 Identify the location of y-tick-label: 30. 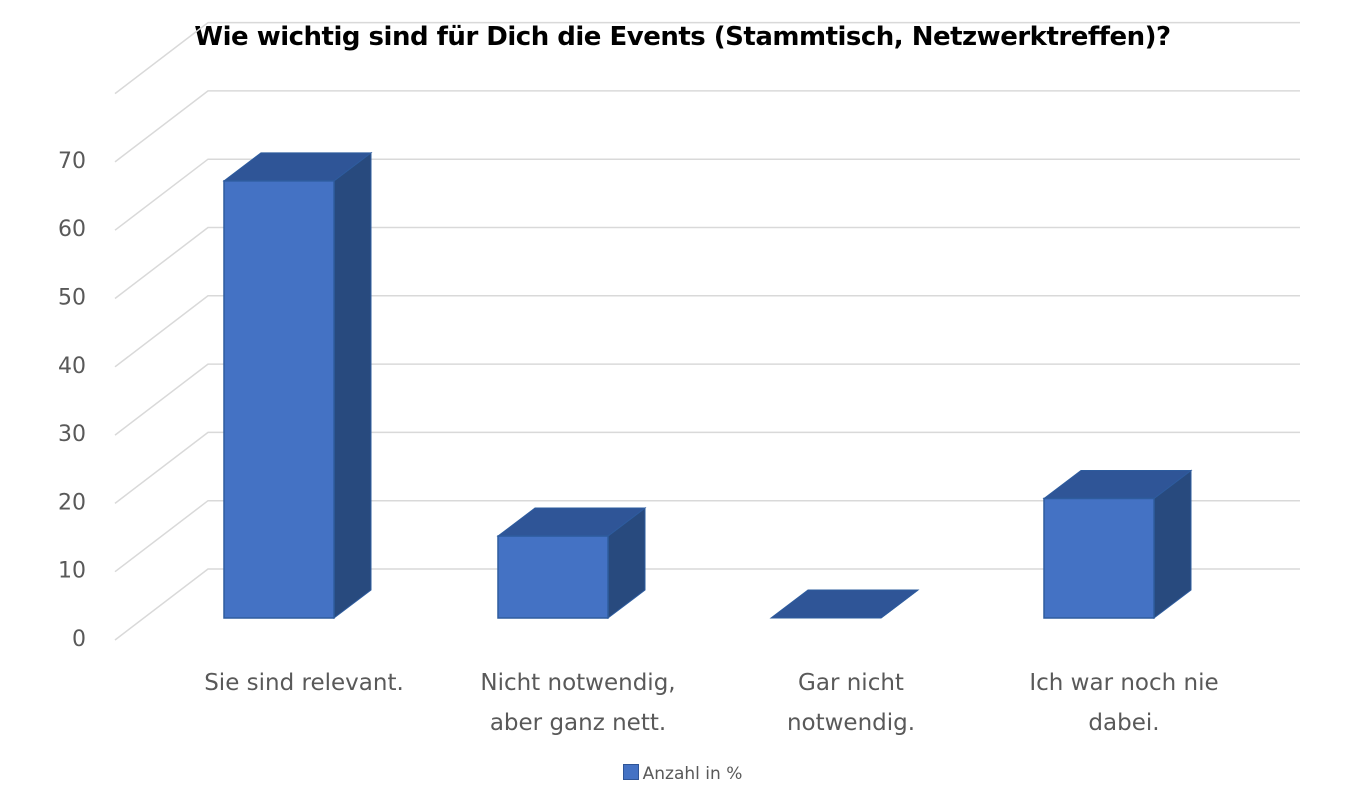
(72, 434).